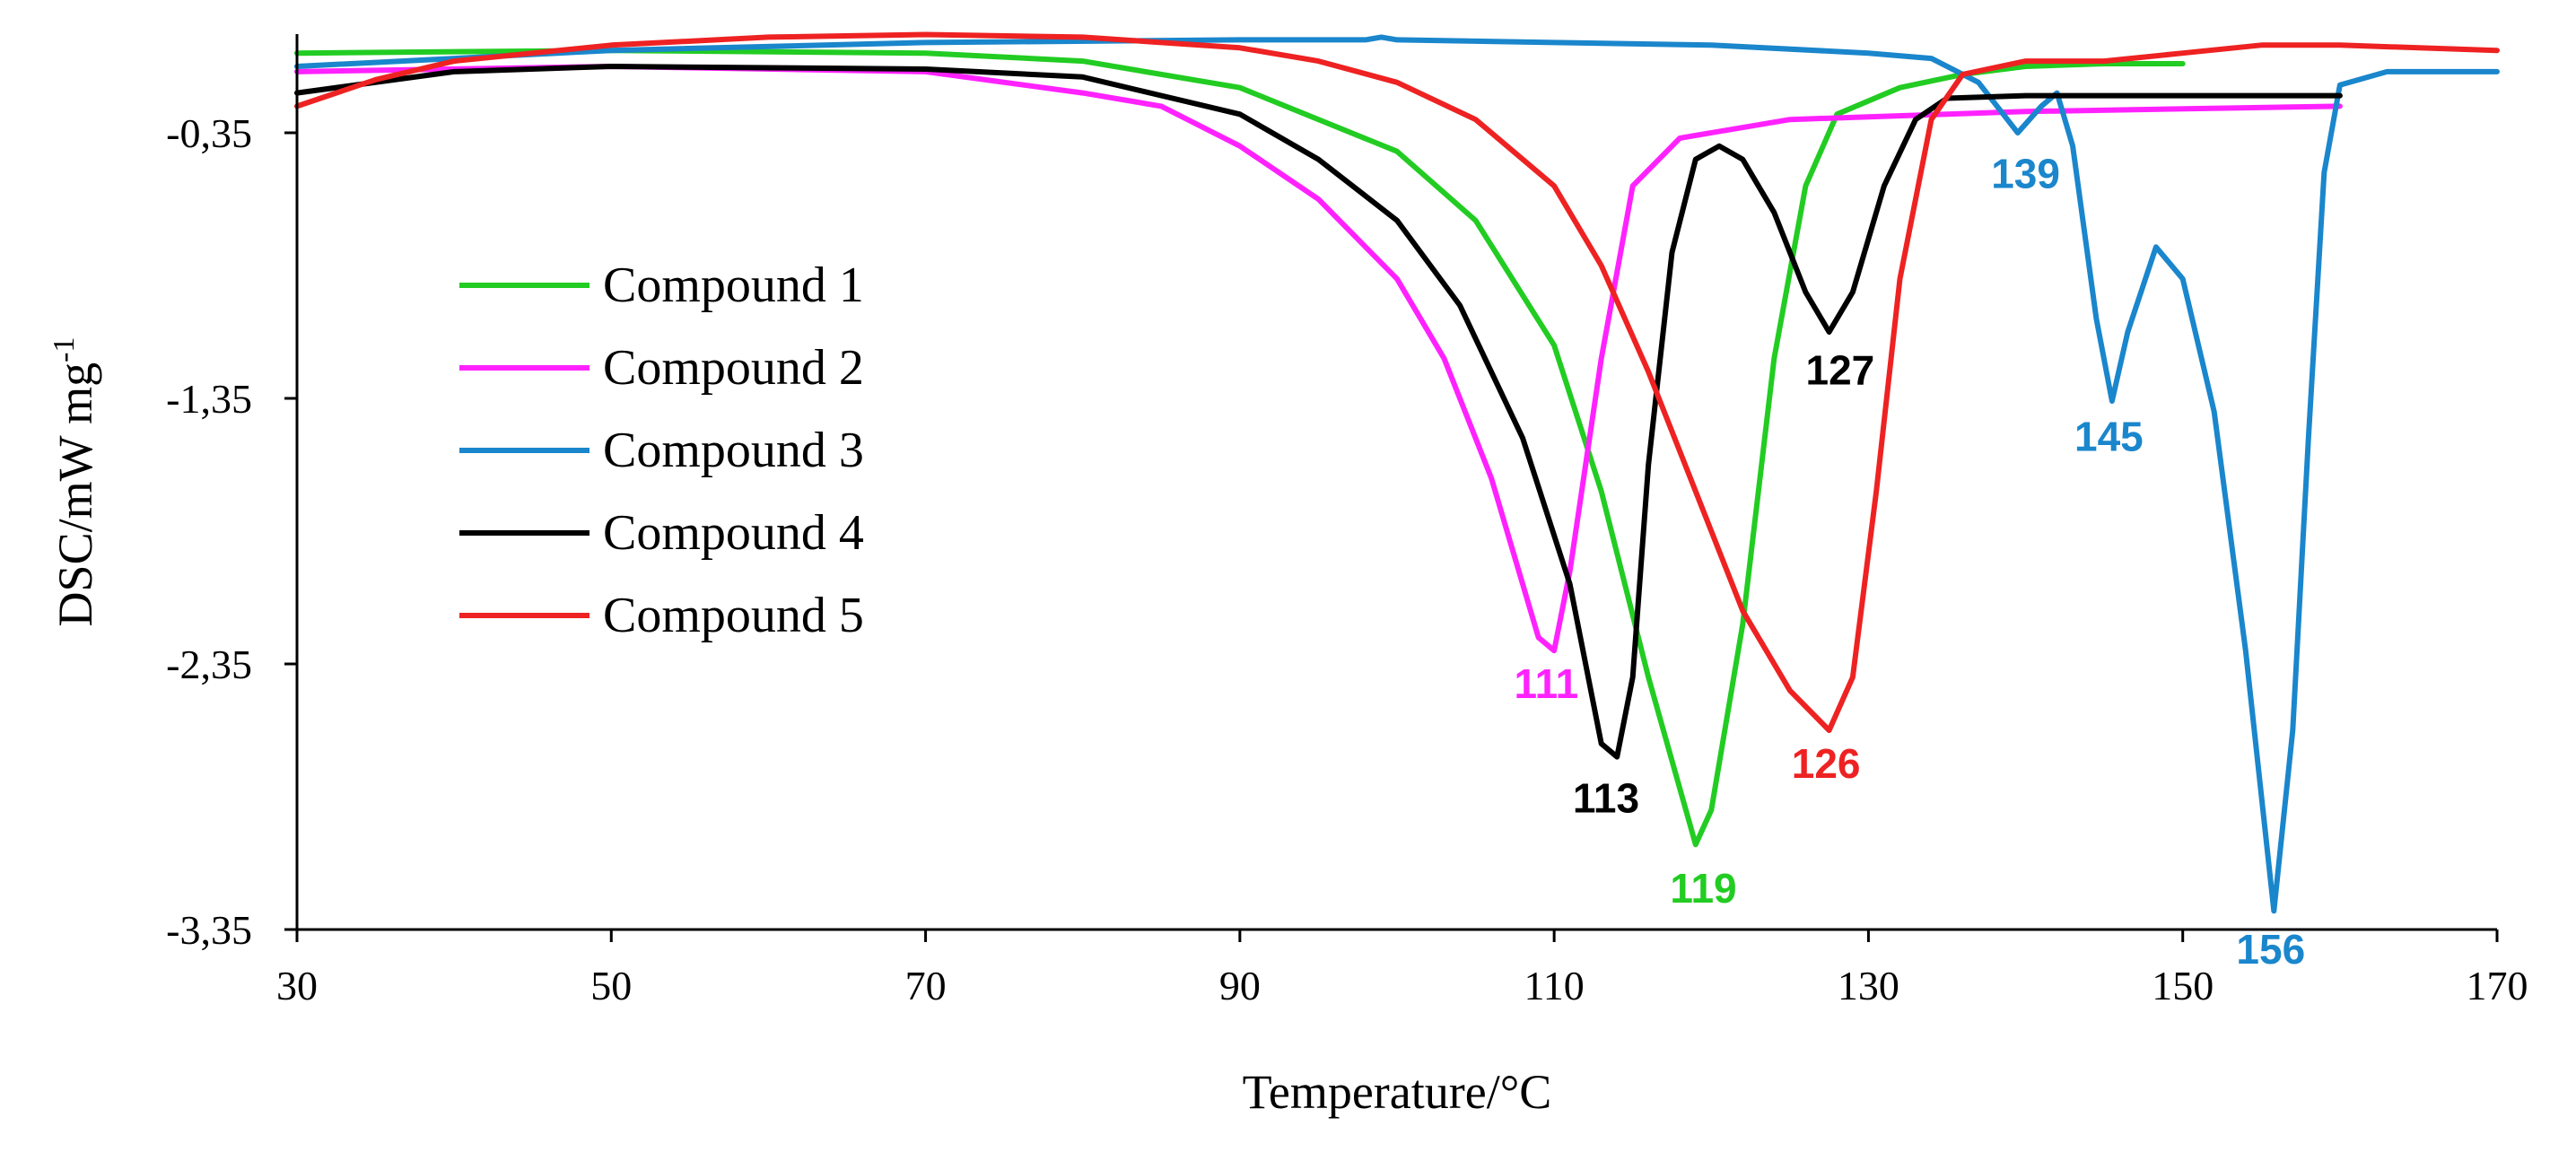 Image resolution: width=2576 pixels, height=1161 pixels. What do you see at coordinates (1554, 986) in the screenshot?
I see `x-tick-label: 110` at bounding box center [1554, 986].